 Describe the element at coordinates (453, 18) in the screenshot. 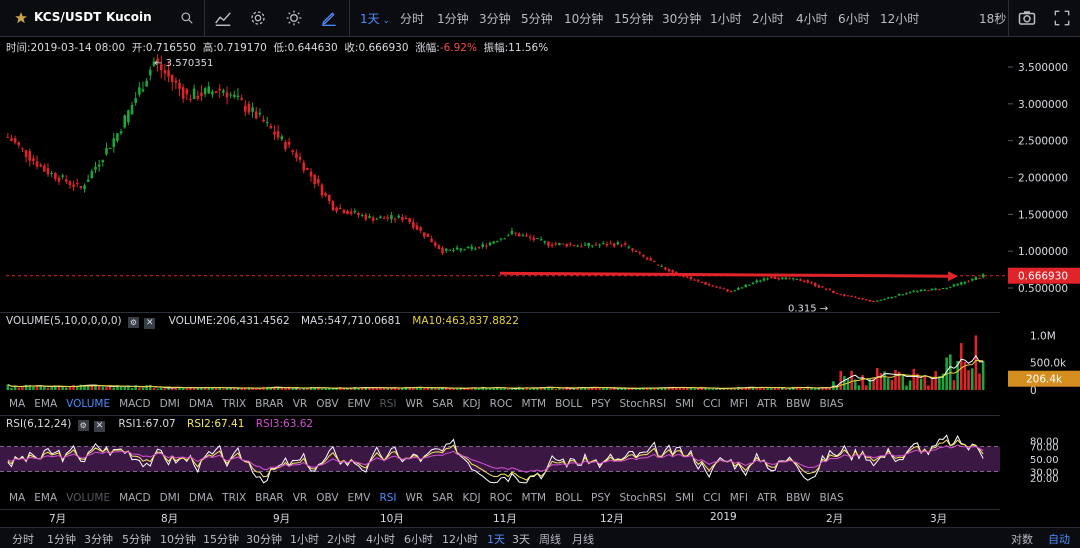

I see `interval-1: 1分钟` at that location.